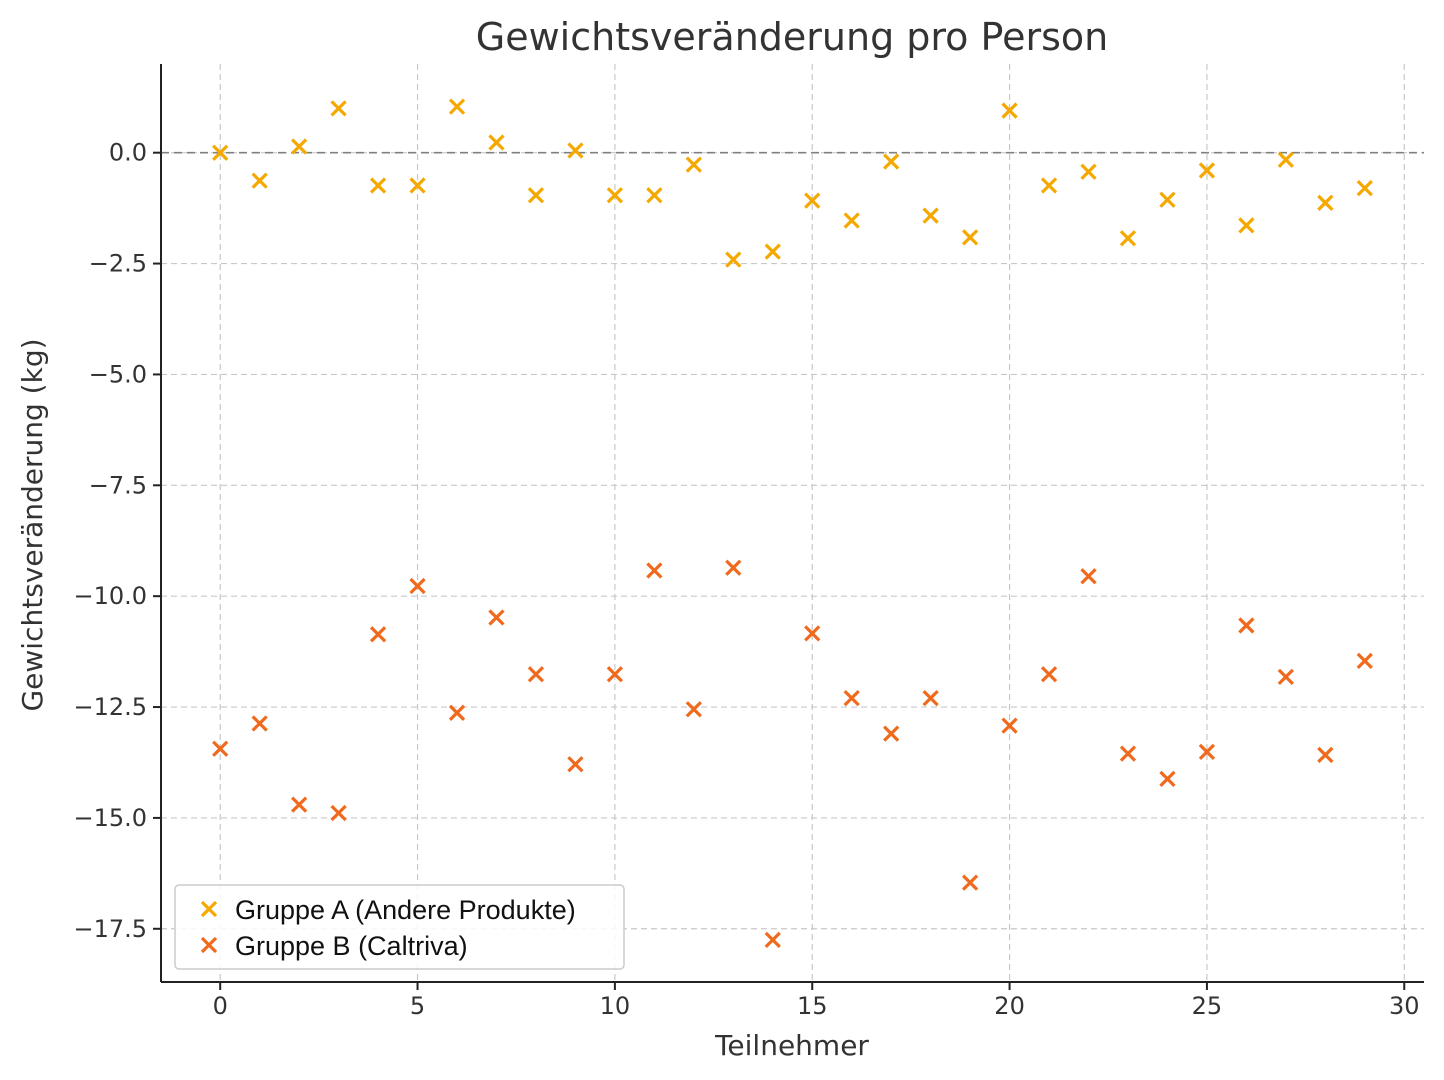  Describe the element at coordinates (220, 1006) in the screenshot. I see `x-tick-label: 0` at that location.